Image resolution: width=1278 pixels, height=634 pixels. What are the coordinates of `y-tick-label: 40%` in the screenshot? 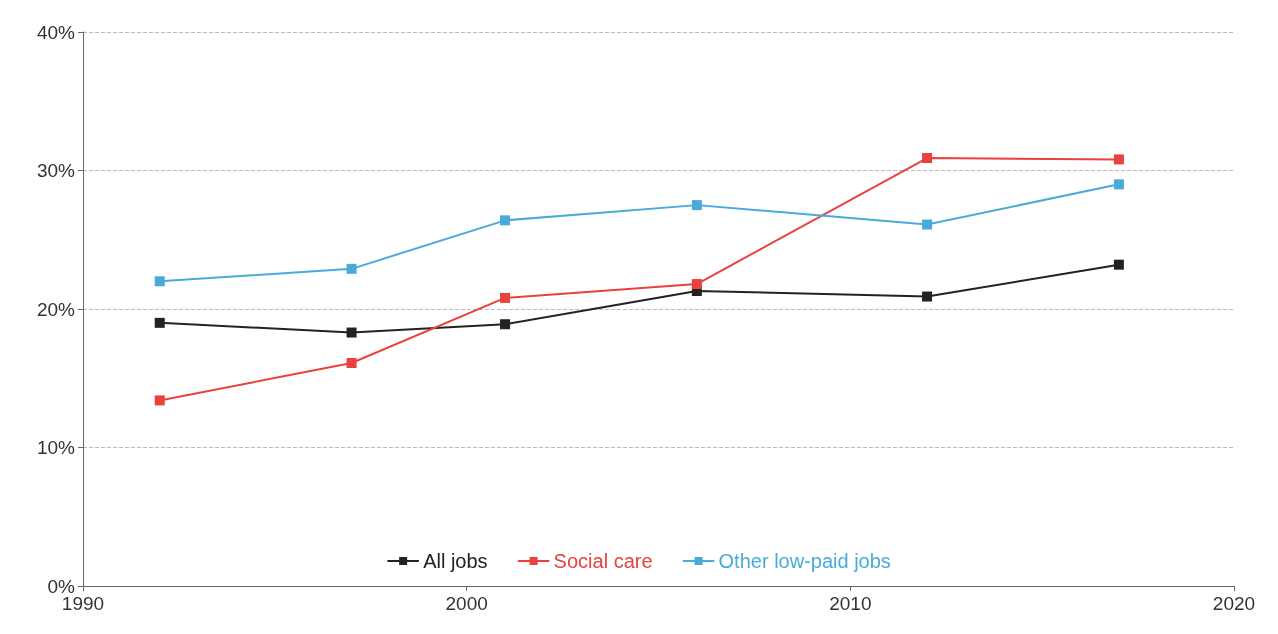 It's located at (56, 32).